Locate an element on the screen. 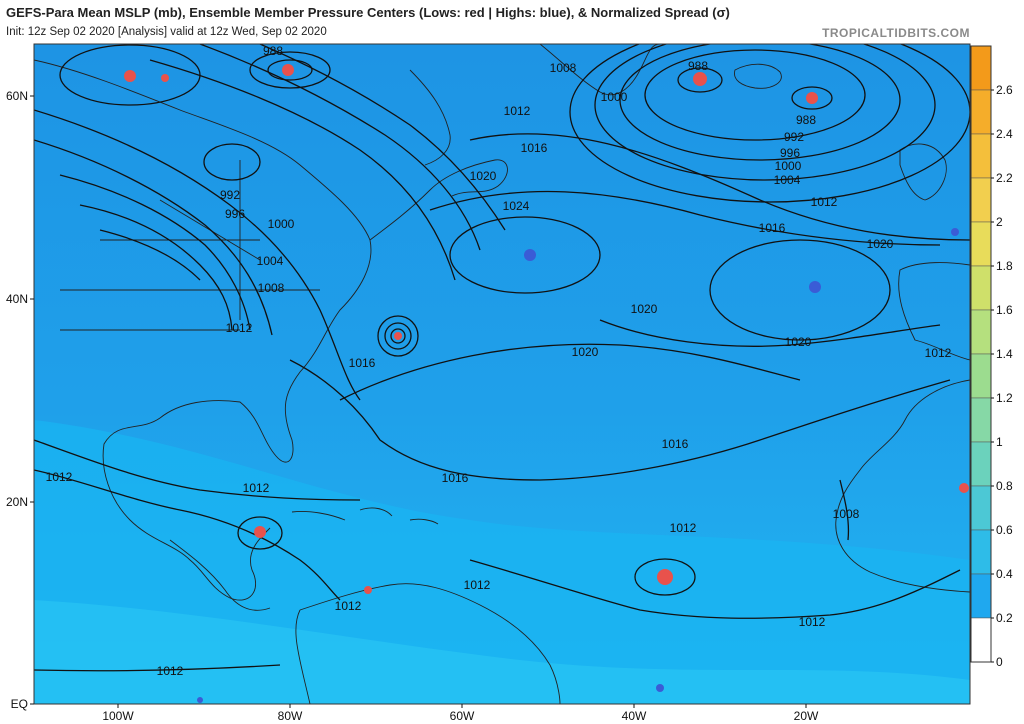 This screenshot has height=724, width=1024. colorbar-tick-label: 1 is located at coordinates (999, 442).